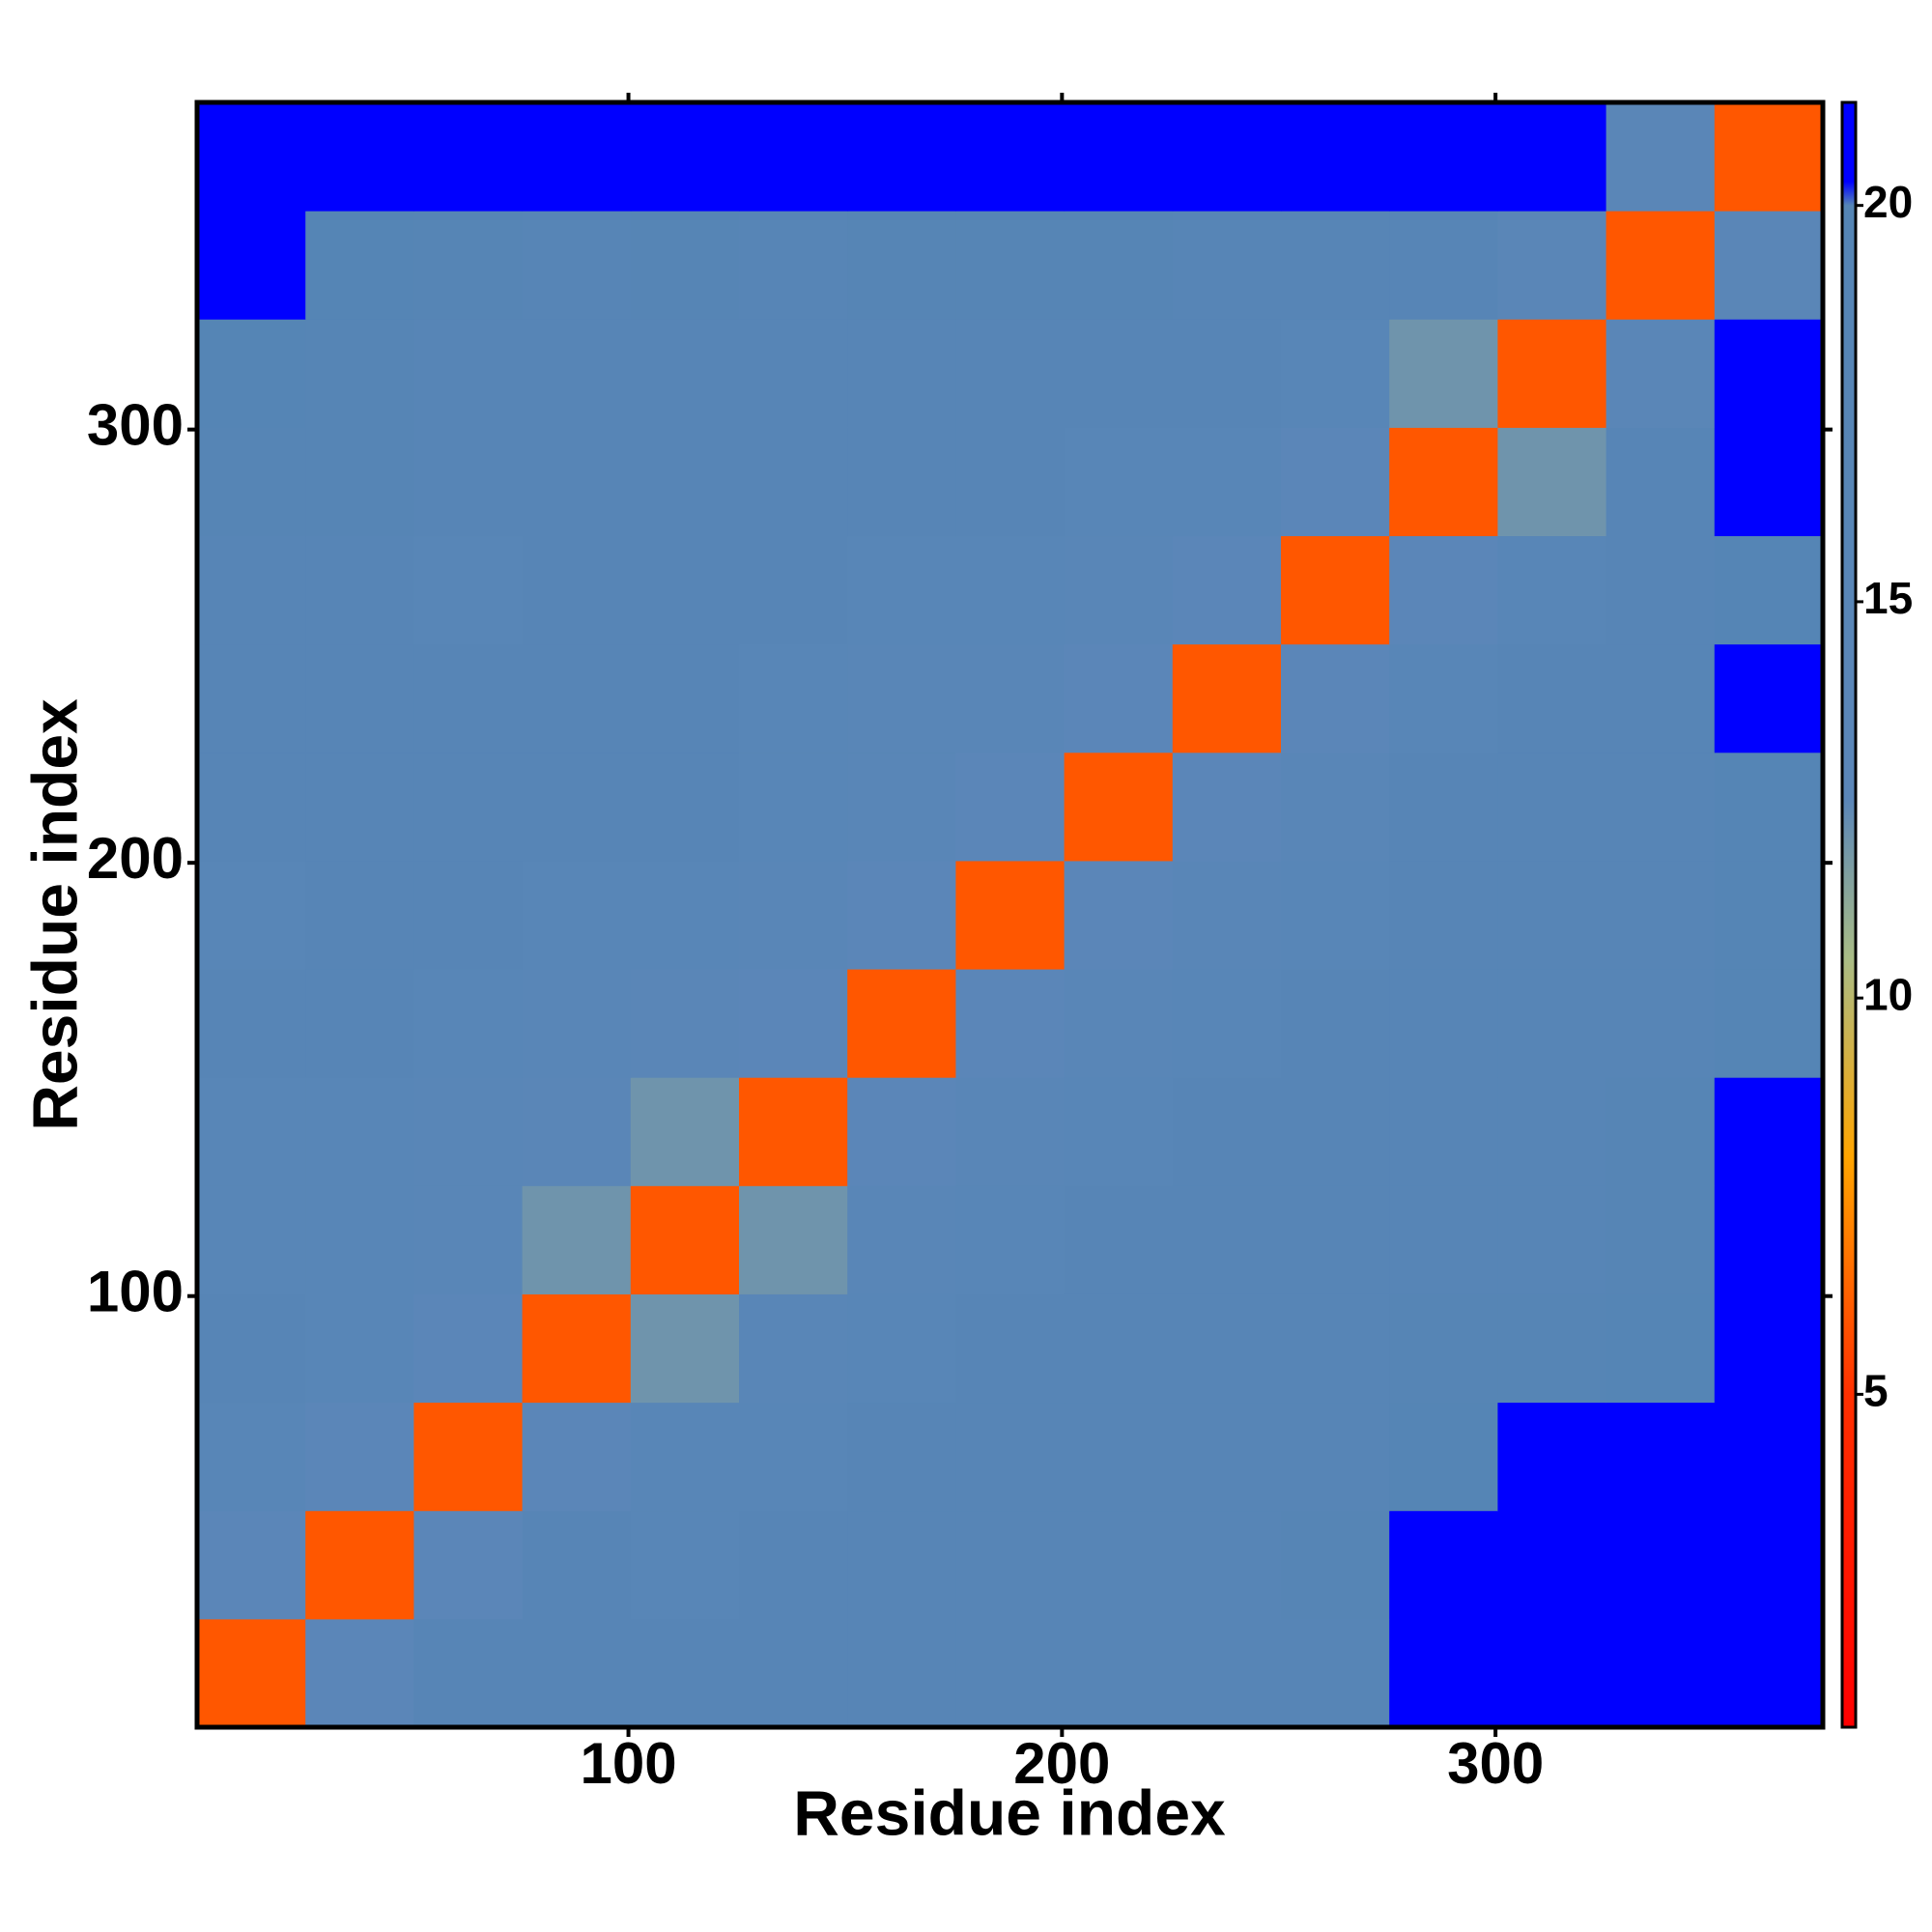 The width and height of the screenshot is (1932, 1932). Describe the element at coordinates (1009, 1812) in the screenshot. I see `x-axis-title: Residue index` at that location.